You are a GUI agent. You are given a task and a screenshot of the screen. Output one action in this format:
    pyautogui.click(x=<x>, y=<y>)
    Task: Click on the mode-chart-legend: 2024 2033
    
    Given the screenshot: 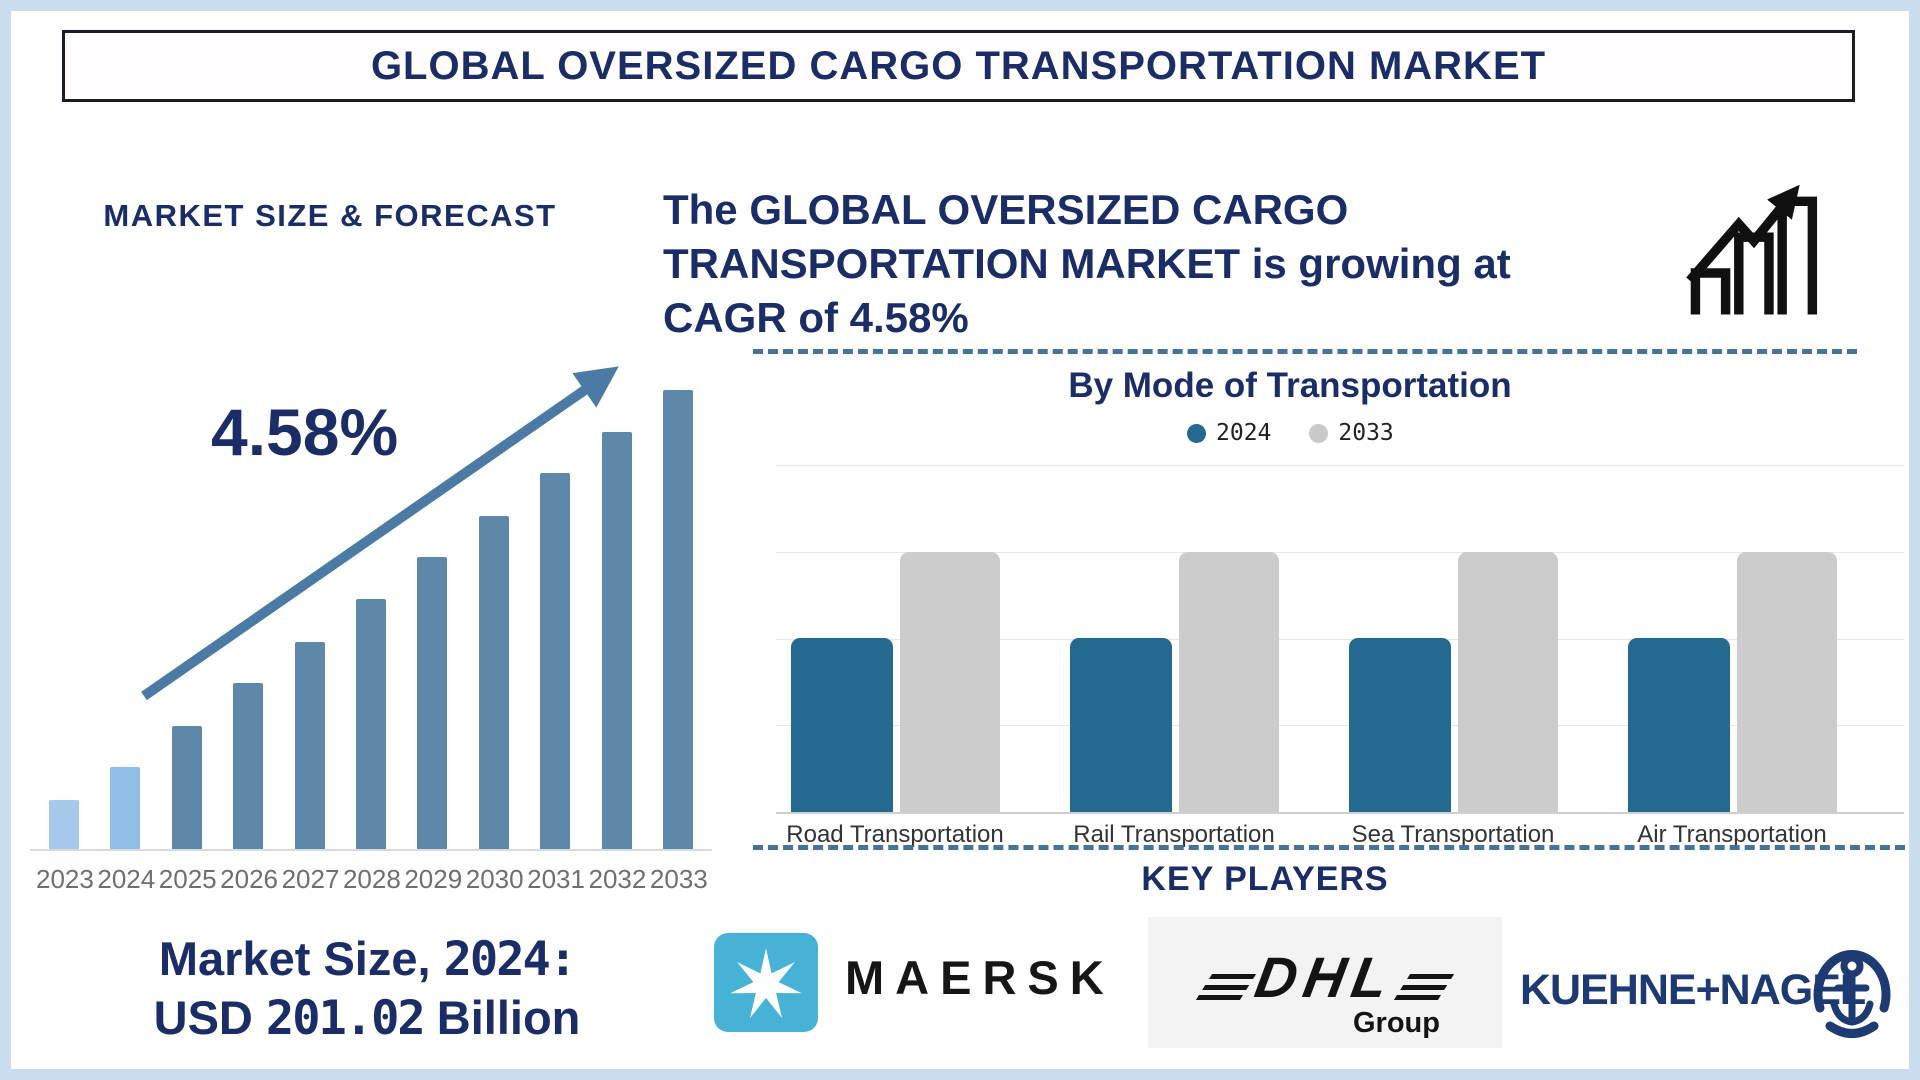 What is the action you would take?
    pyautogui.click(x=1290, y=433)
    